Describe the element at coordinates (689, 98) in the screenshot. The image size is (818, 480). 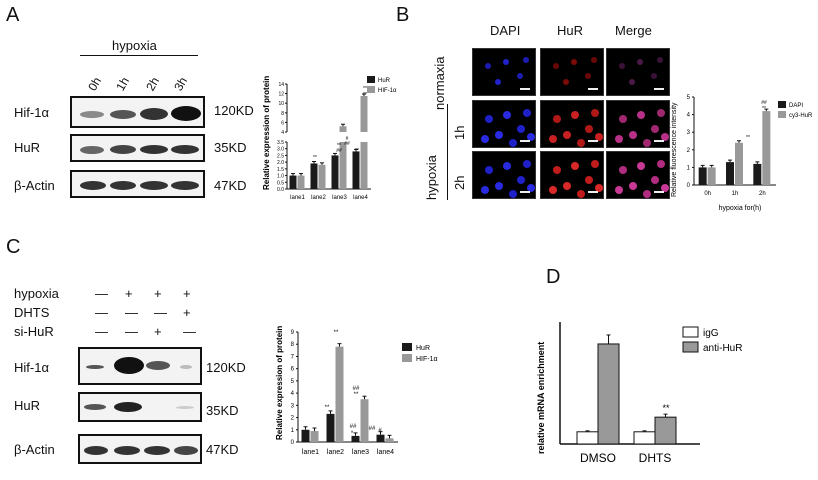
I see `chart-B-ytick-label: 5` at that location.